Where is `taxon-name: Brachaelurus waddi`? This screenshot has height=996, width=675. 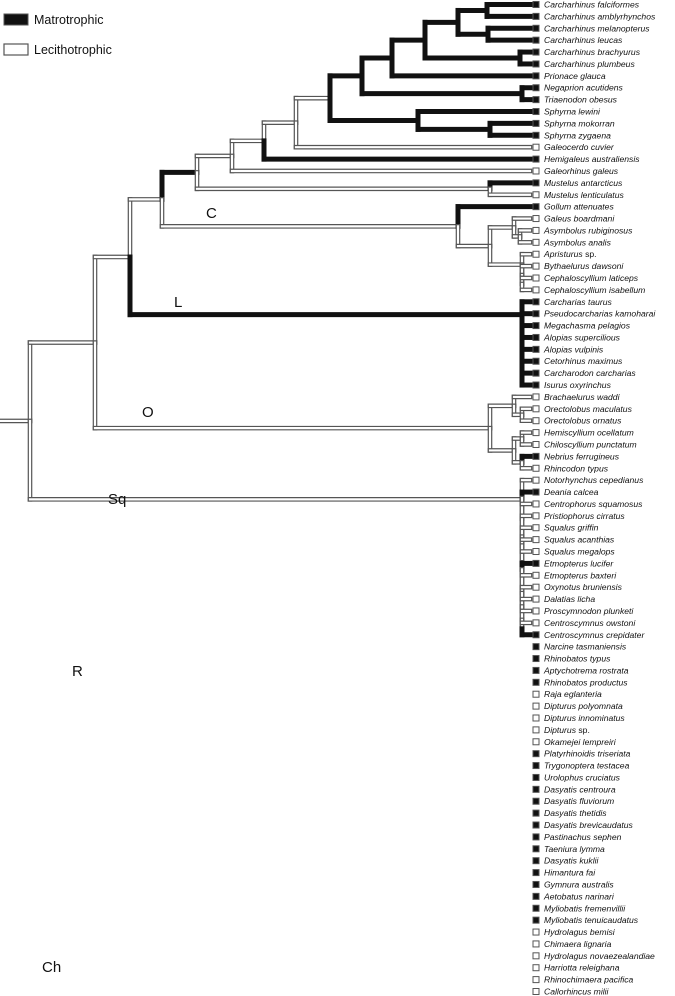
taxon-name: Brachaelurus waddi is located at coordinates (582, 397).